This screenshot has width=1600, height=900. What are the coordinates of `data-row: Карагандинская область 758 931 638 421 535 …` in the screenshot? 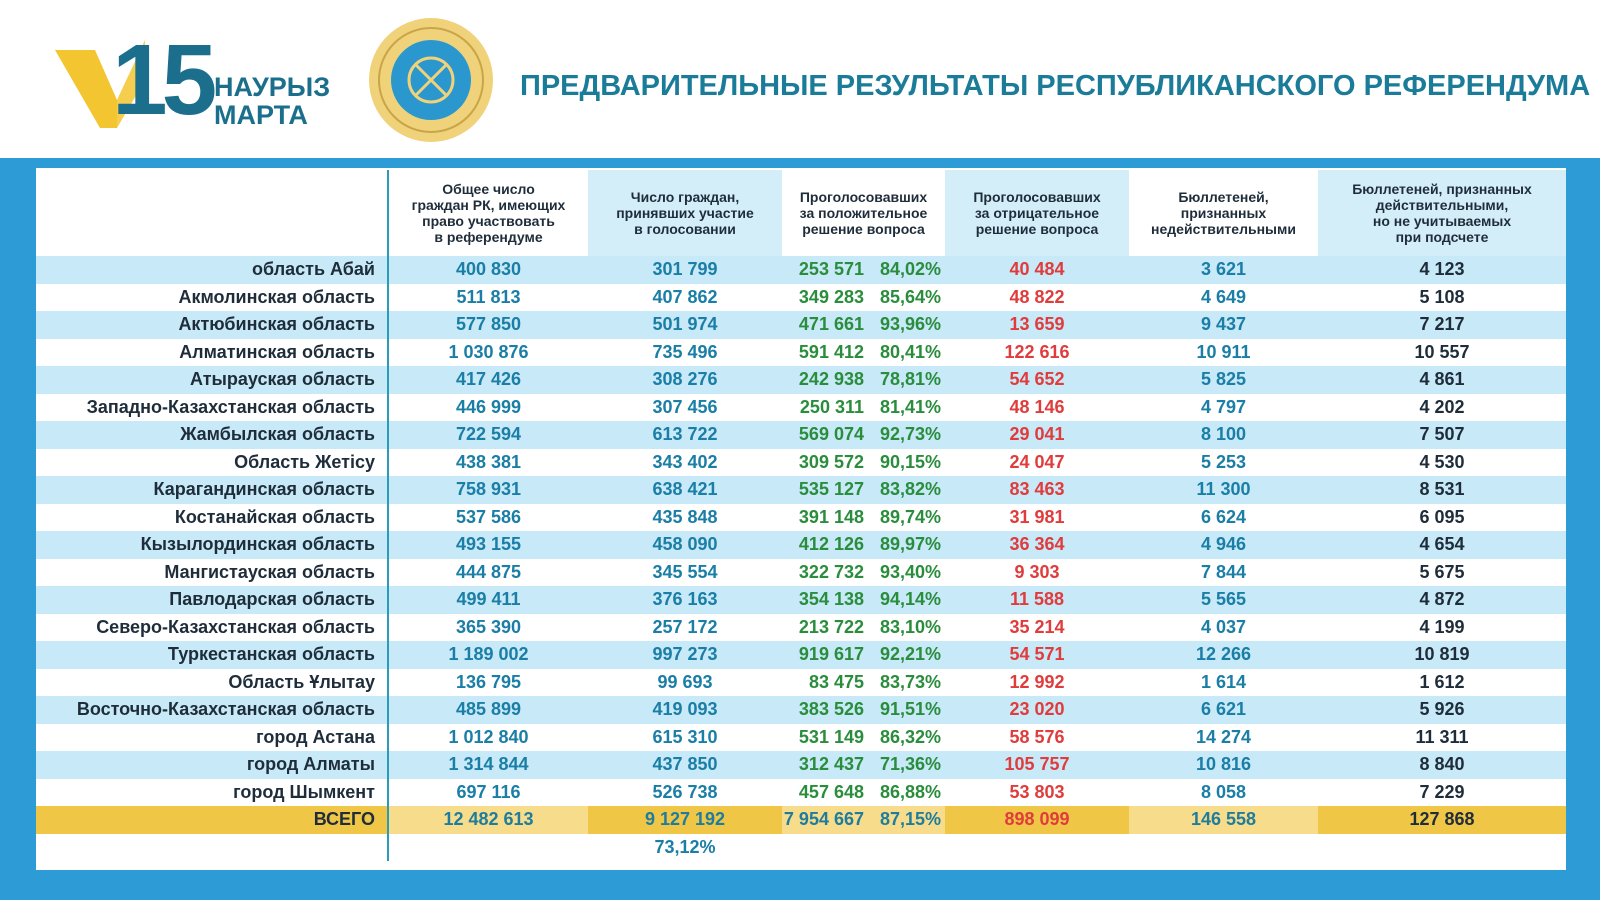 It's located at (801, 490).